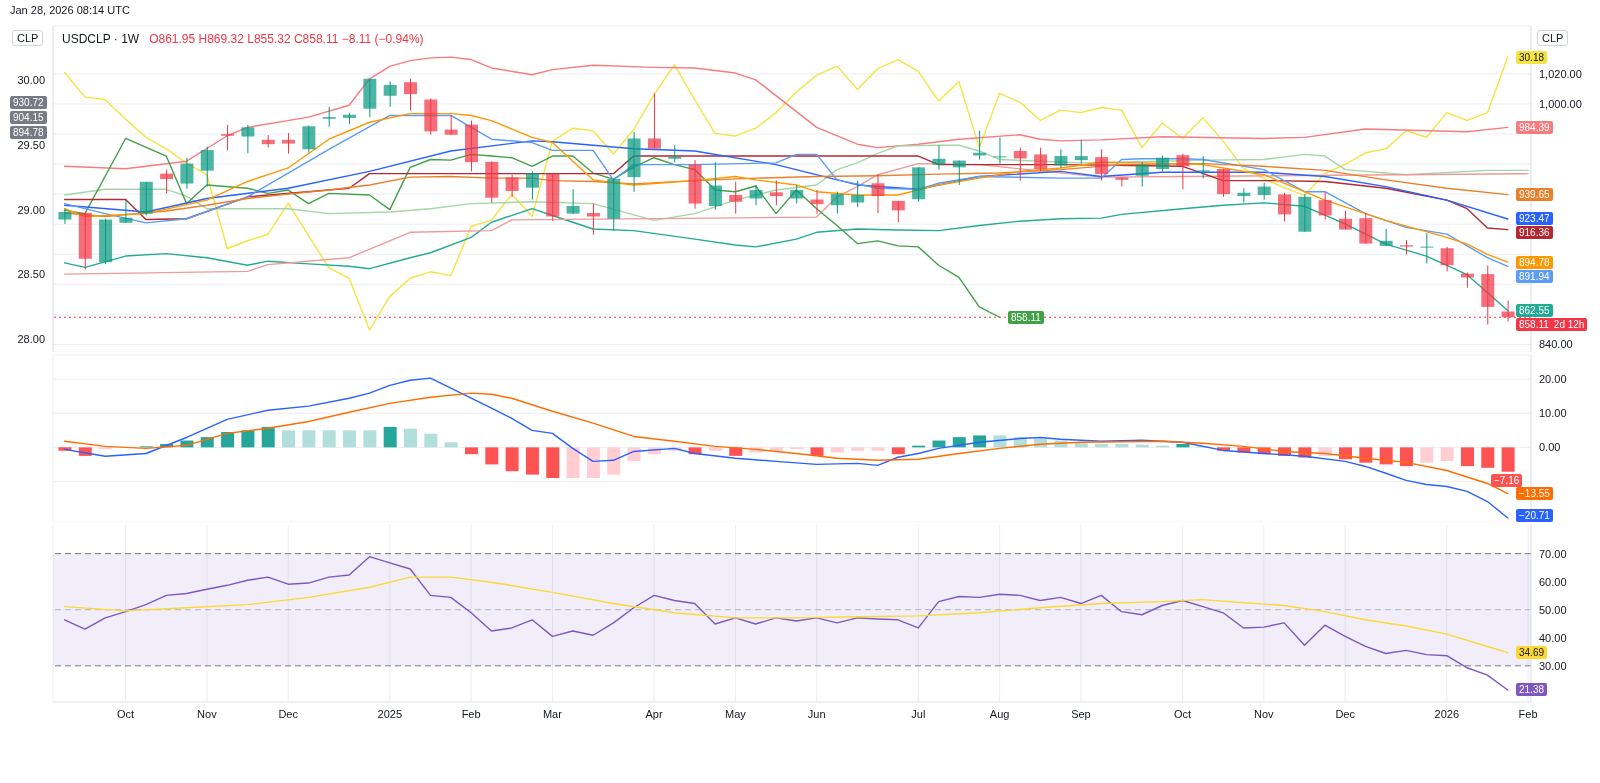 The width and height of the screenshot is (1600, 783). I want to click on data-label: 34.69, so click(1532, 653).